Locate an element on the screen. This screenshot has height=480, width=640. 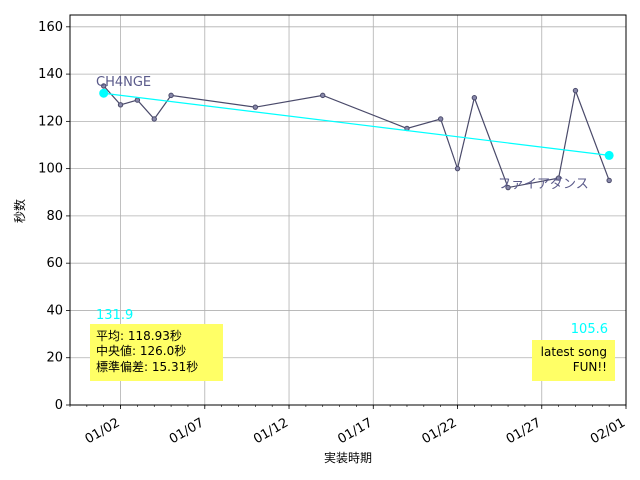
x-tick-label: 01/02 is located at coordinates (103, 431).